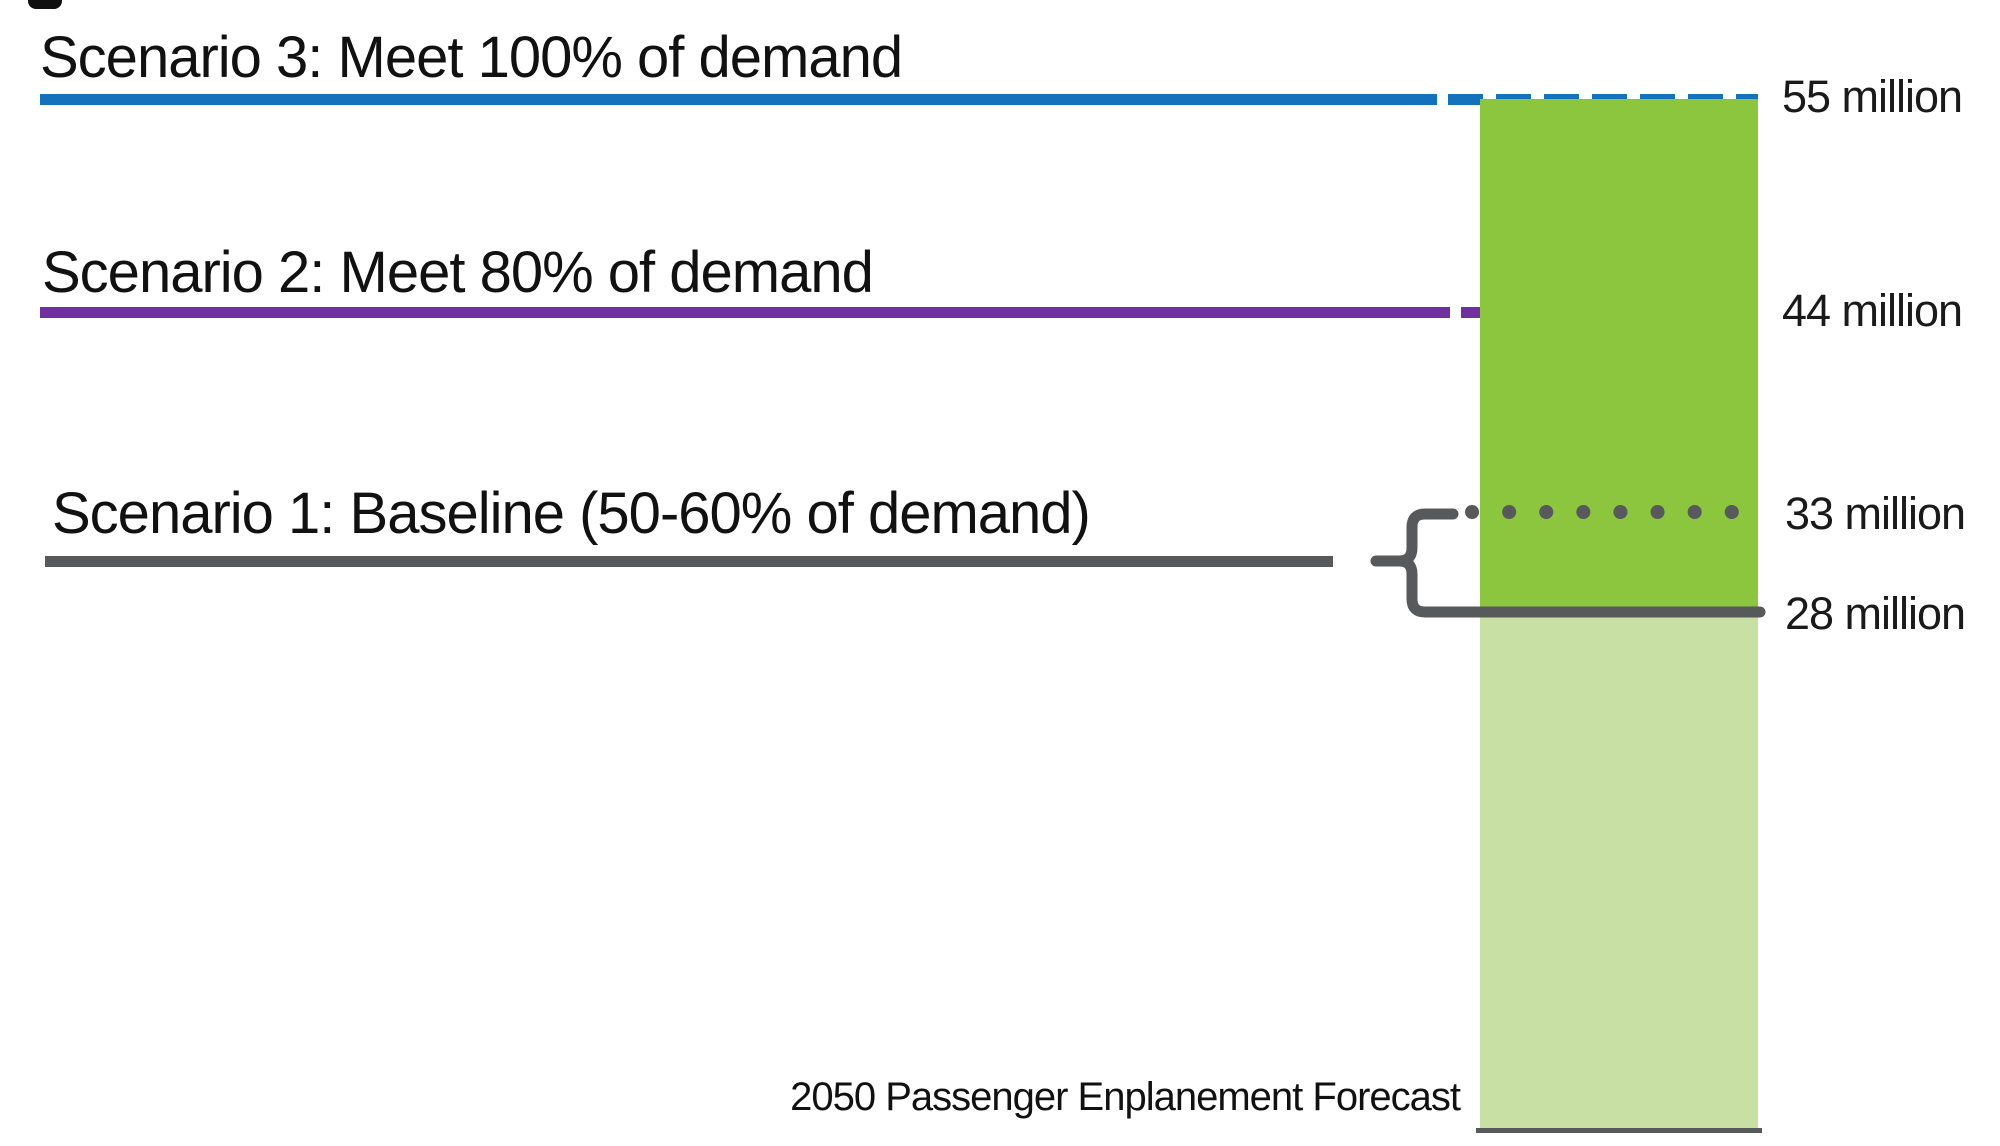 The width and height of the screenshot is (2000, 1146). Describe the element at coordinates (571, 513) in the screenshot. I see `scenario-1-label: Scenario 1: Baseline (50-60% of demand)` at that location.